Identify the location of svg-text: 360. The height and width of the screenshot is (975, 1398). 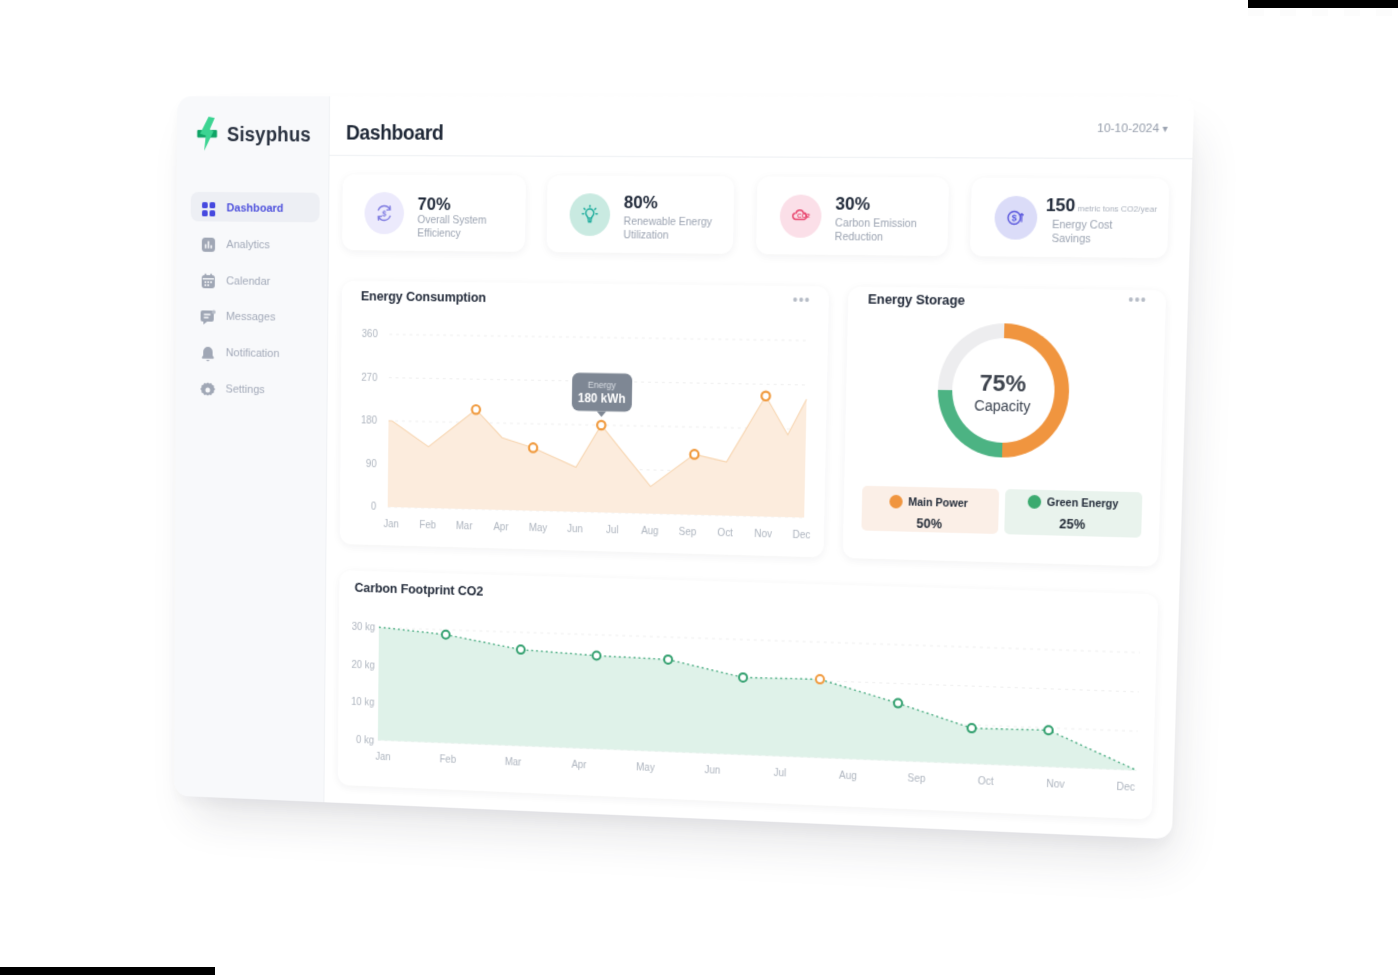
(370, 335).